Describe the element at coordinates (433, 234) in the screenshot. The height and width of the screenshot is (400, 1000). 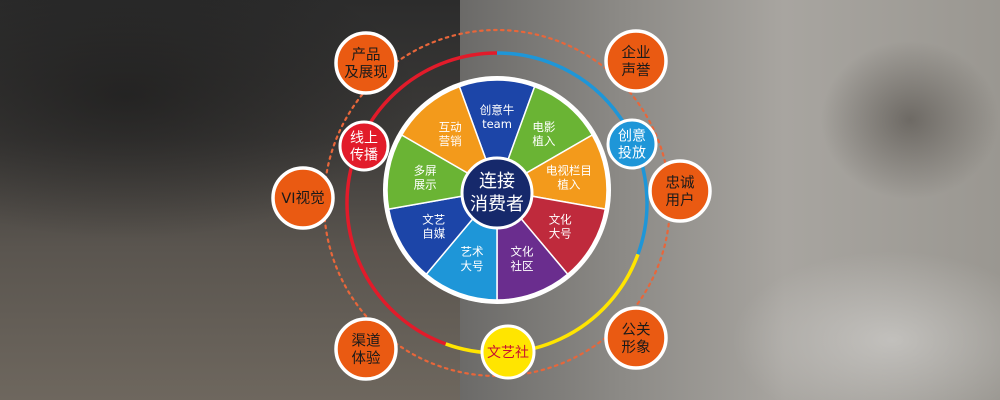
I see `wedge-label-7-line2: 自媒` at that location.